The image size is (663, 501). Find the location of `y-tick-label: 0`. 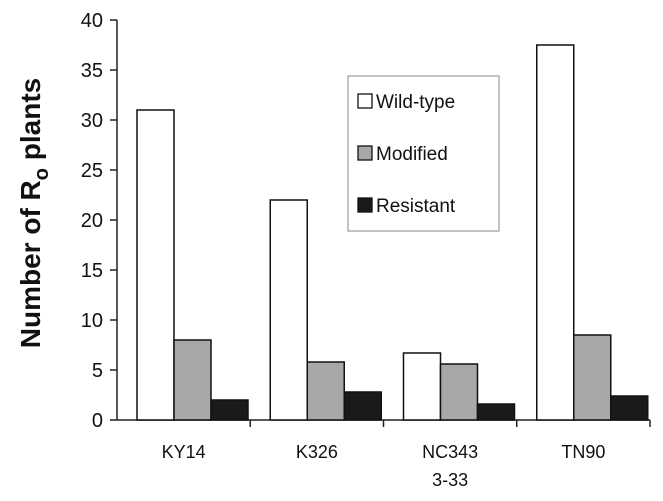

y-tick-label: 0 is located at coordinates (97, 421).